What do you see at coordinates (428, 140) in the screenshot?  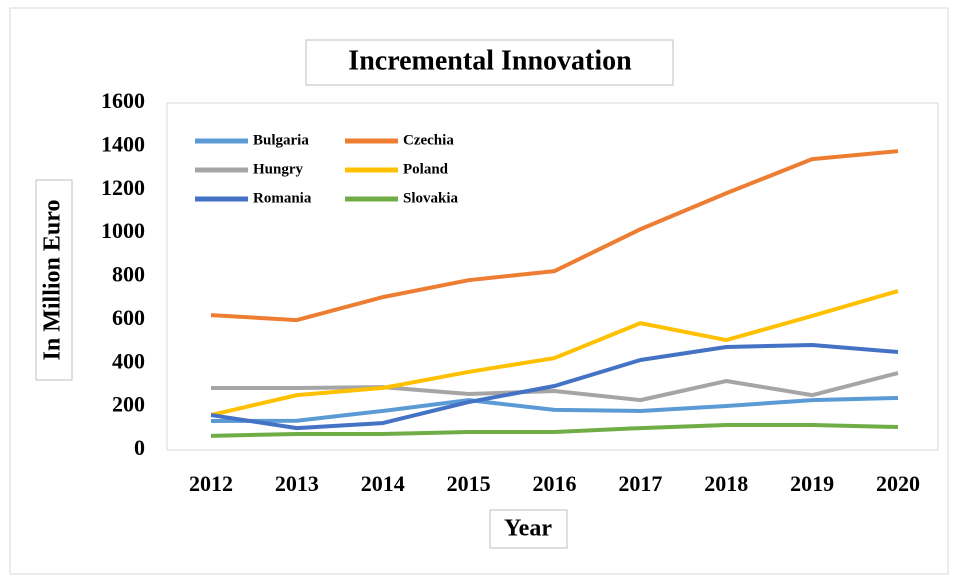 I see `legend-label: Czechia` at bounding box center [428, 140].